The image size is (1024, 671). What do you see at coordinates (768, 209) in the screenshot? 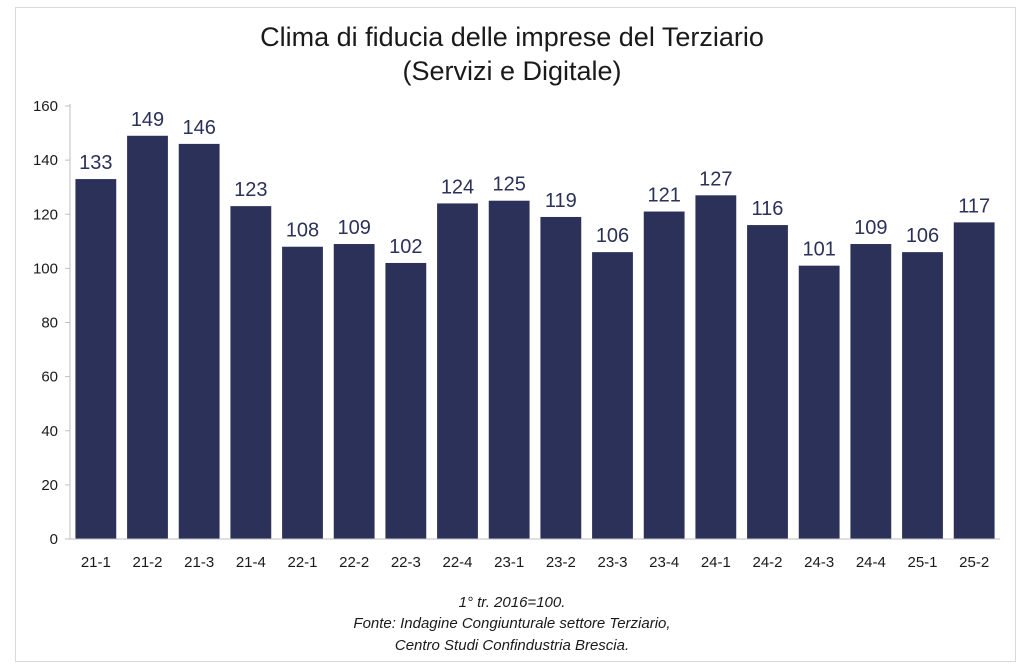
I see `data-label: 116` at bounding box center [768, 209].